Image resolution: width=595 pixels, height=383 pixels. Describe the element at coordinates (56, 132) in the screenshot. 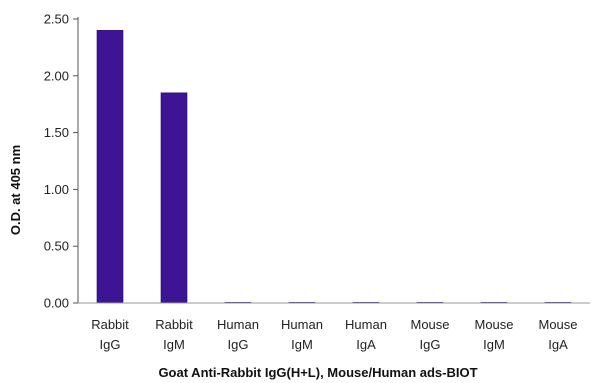

I see `y-tick-label: 1.50` at that location.